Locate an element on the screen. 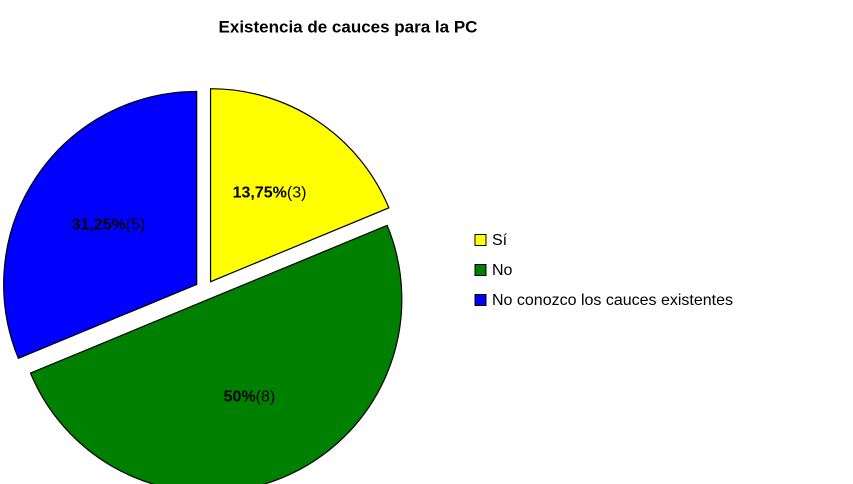 Image resolution: width=853 pixels, height=484 pixels. legend-label: No is located at coordinates (502, 270).